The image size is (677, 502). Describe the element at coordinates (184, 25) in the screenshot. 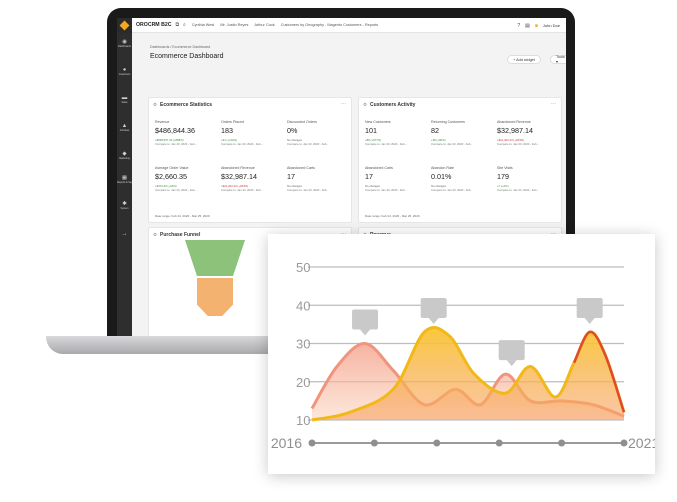

I see `search-icon: ⌕` at that location.